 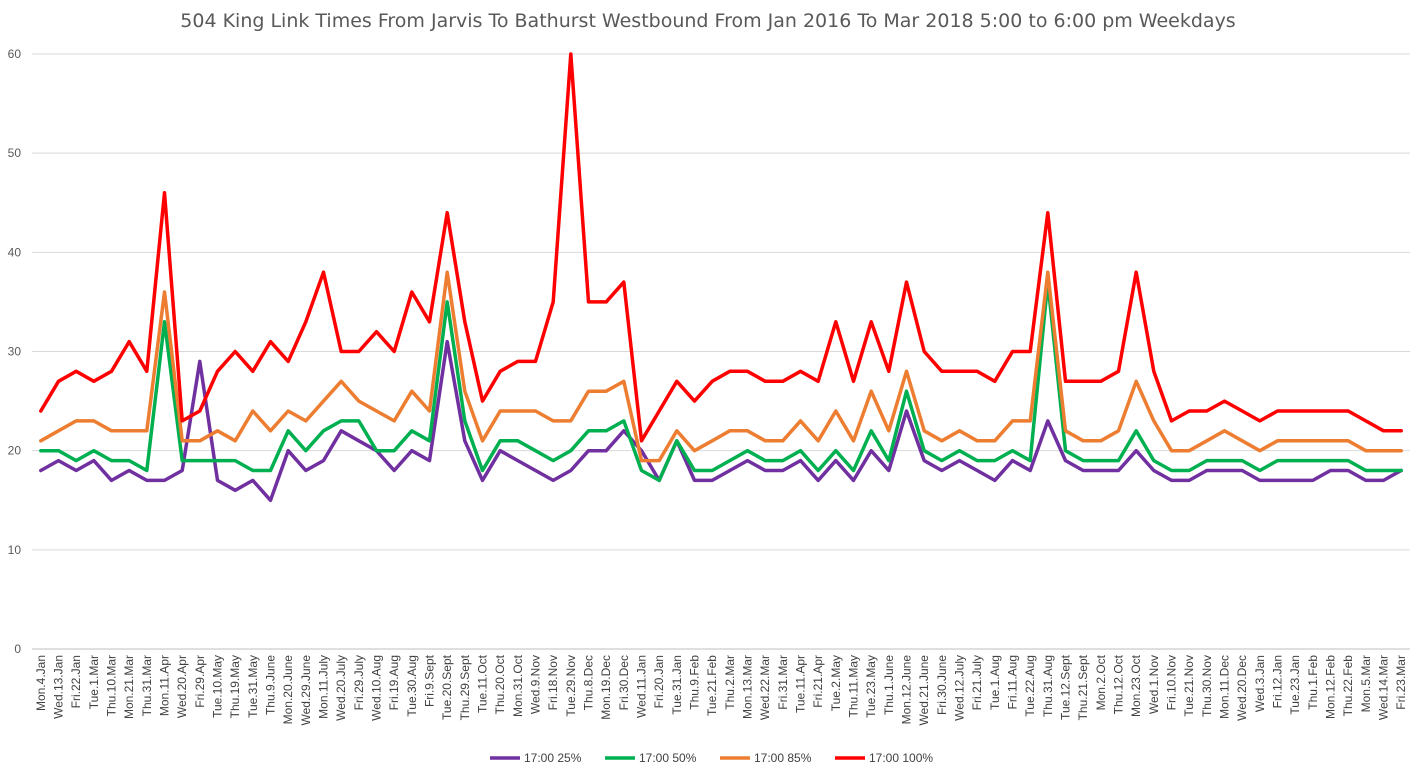 What do you see at coordinates (901, 758) in the screenshot?
I see `legend-label: 17:00 100%` at bounding box center [901, 758].